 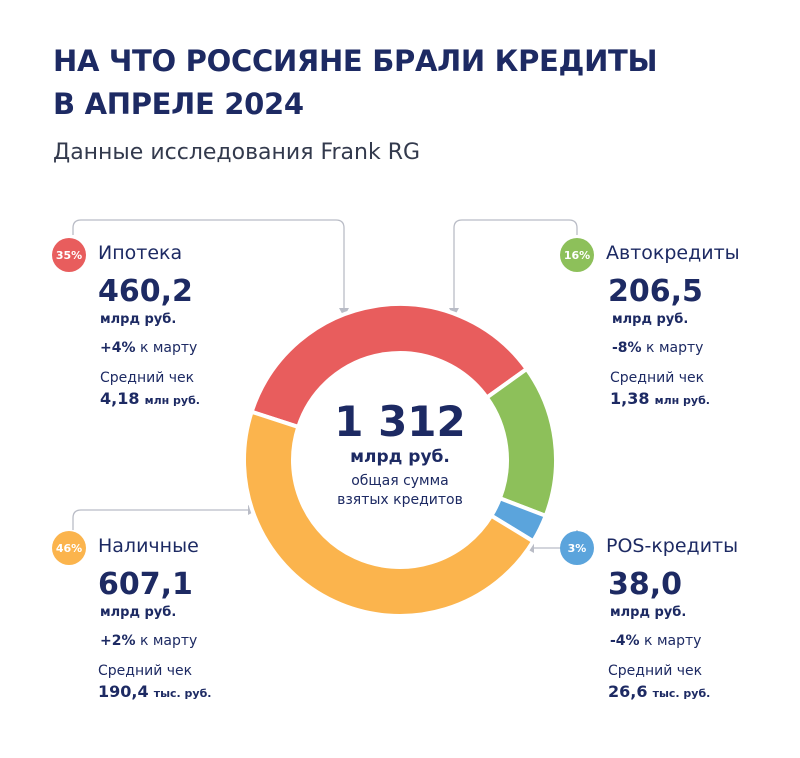 I want to click on avg-label-mortgage: Средний чек, so click(x=147, y=378).